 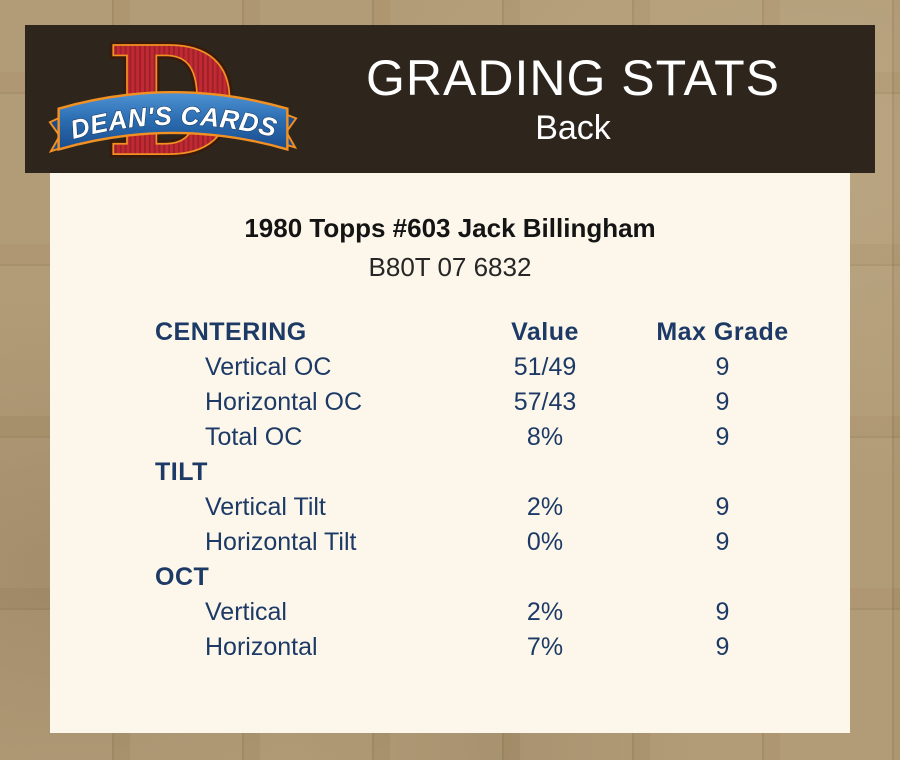 What do you see at coordinates (477, 402) in the screenshot?
I see `stat-row: Horizontal OC 57/43 9` at bounding box center [477, 402].